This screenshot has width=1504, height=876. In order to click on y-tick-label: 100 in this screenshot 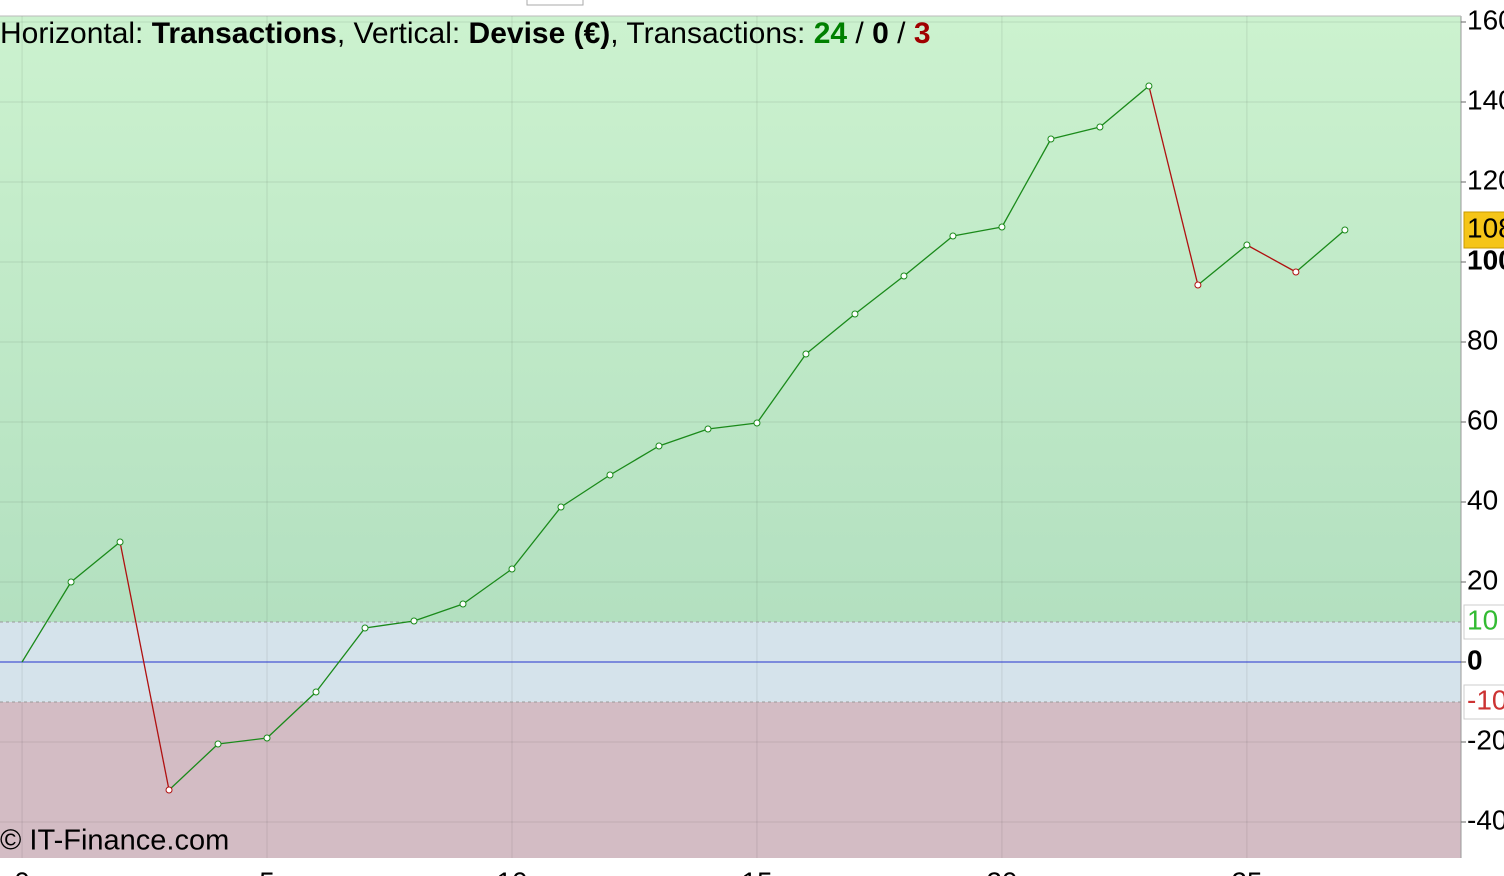, I will do `click(1485, 259)`.